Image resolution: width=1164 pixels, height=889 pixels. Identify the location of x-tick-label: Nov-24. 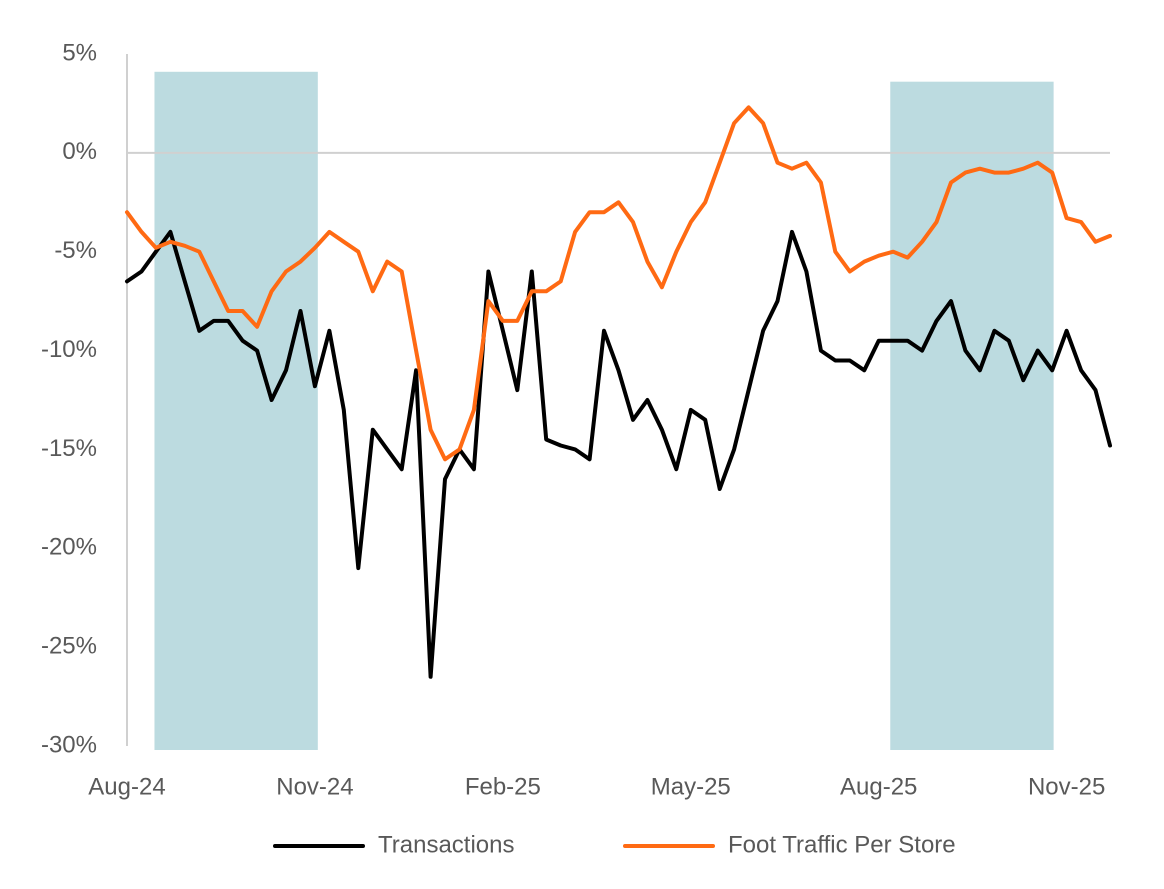
(314, 786).